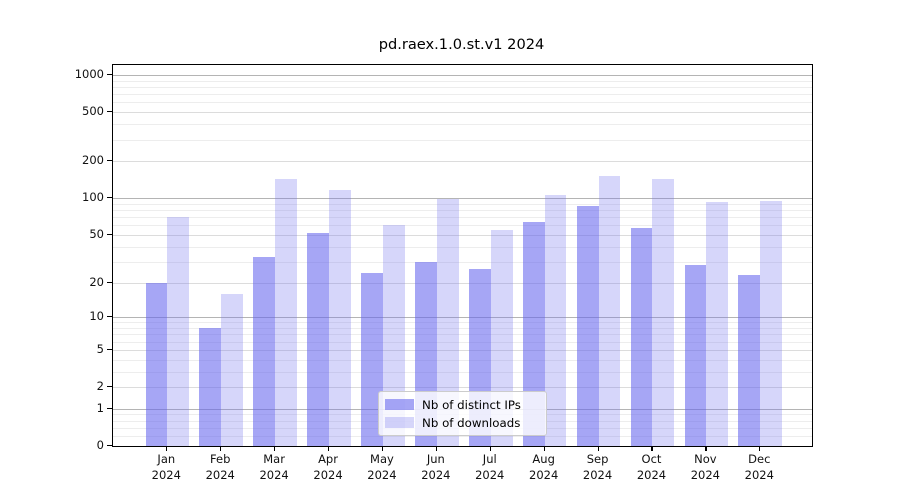 The height and width of the screenshot is (500, 900). What do you see at coordinates (93, 111) in the screenshot?
I see `y-axis-tick-label: 500` at bounding box center [93, 111].